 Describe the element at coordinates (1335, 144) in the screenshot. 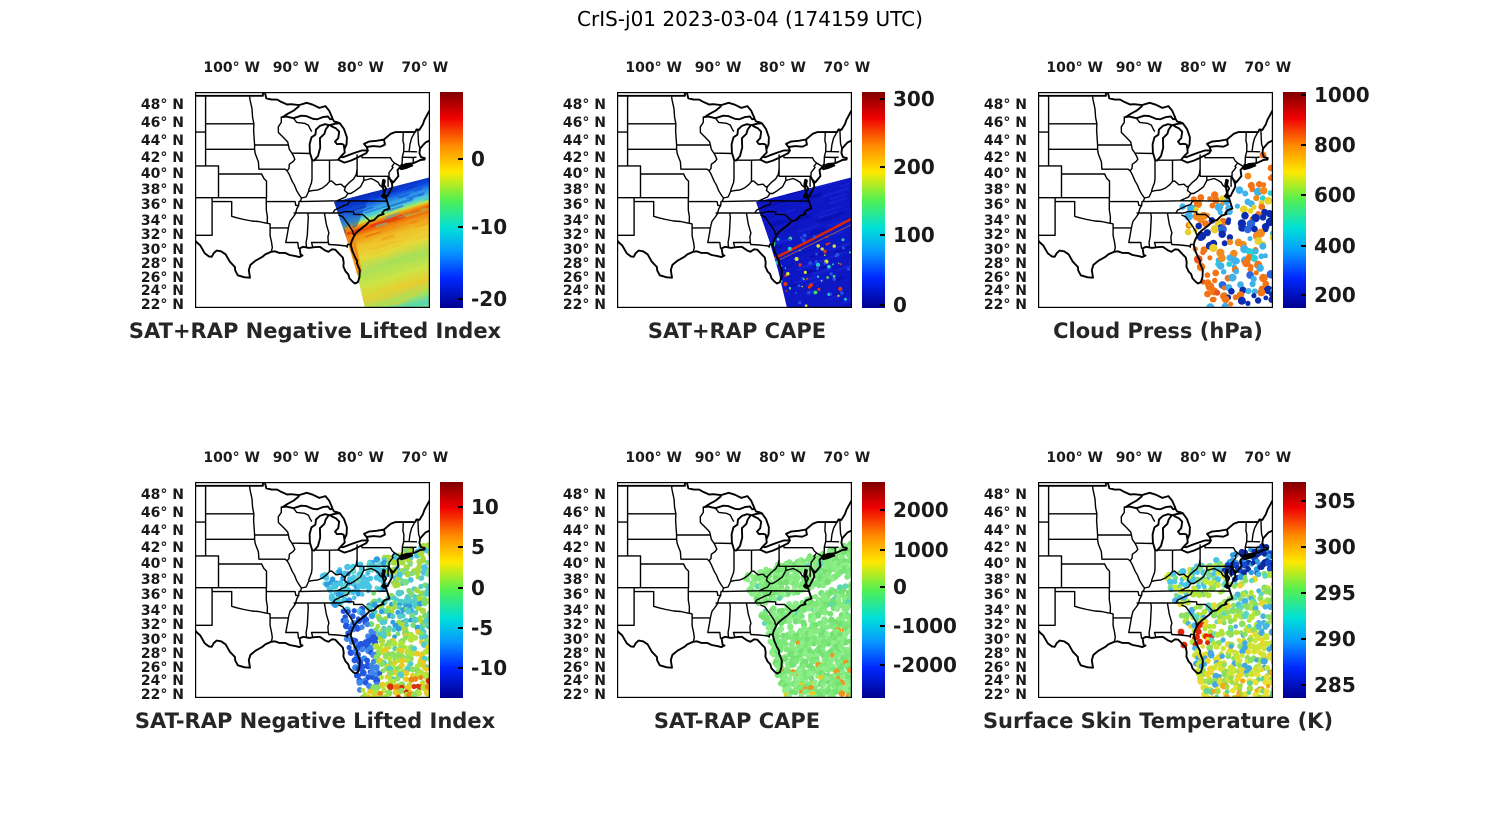

I see `colorbar-tick-label: 800` at that location.